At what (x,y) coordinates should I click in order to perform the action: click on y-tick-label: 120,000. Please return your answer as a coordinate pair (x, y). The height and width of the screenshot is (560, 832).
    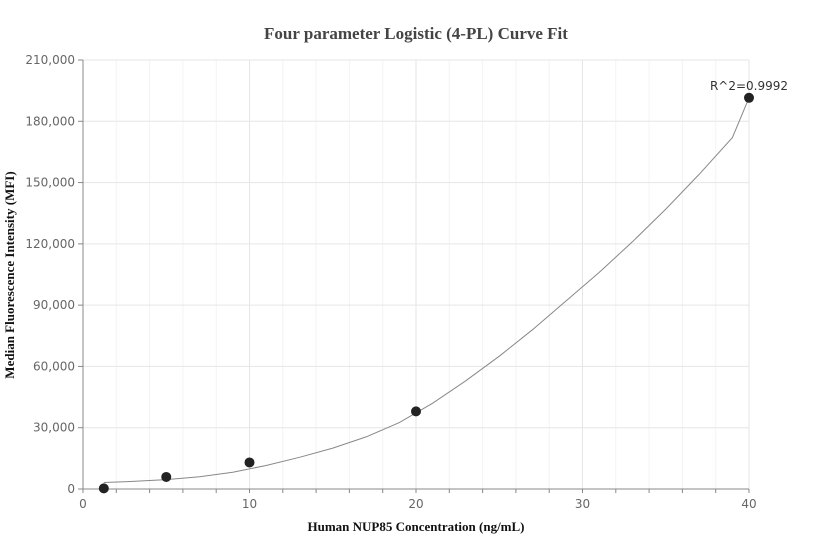
    Looking at the image, I should click on (50, 244).